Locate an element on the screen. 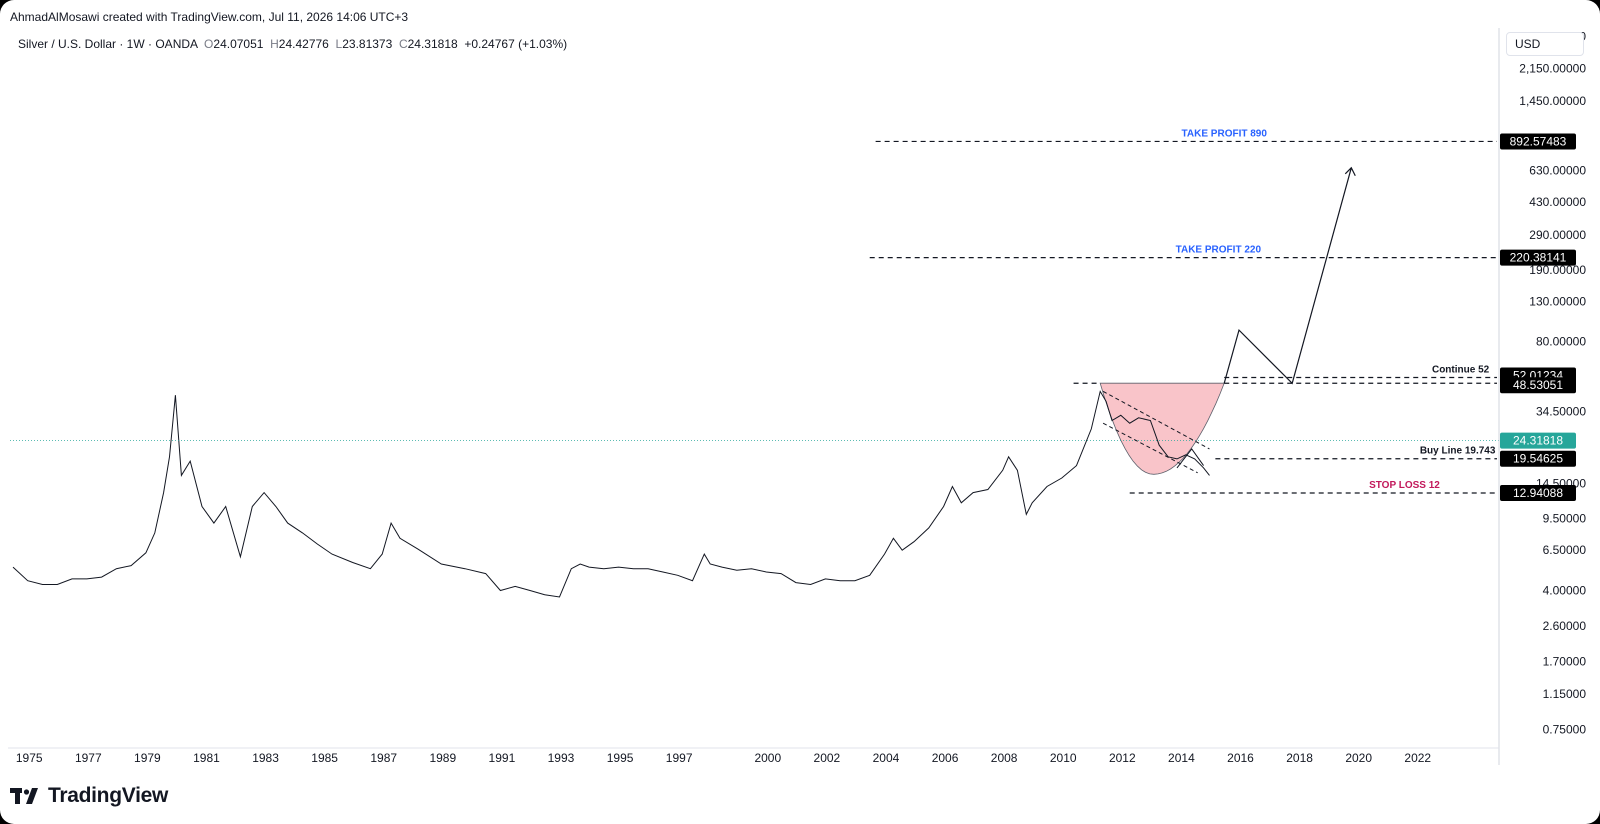  continue-52-label: Continue 52 is located at coordinates (1461, 369).